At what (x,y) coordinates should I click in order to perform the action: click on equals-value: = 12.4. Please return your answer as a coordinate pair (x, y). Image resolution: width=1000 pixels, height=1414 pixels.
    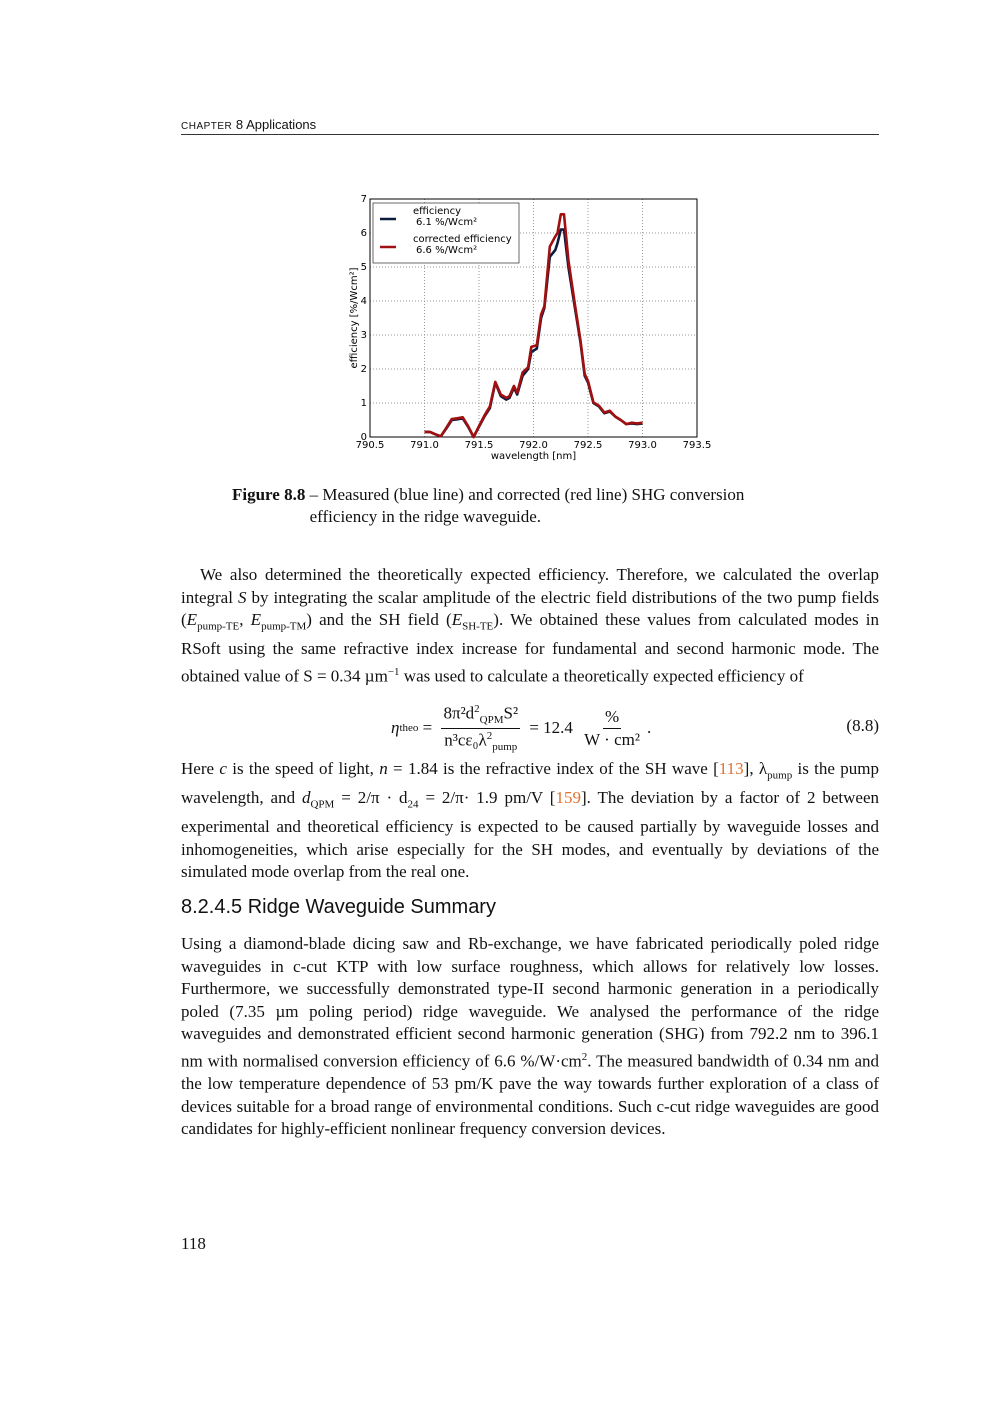
    Looking at the image, I should click on (551, 727).